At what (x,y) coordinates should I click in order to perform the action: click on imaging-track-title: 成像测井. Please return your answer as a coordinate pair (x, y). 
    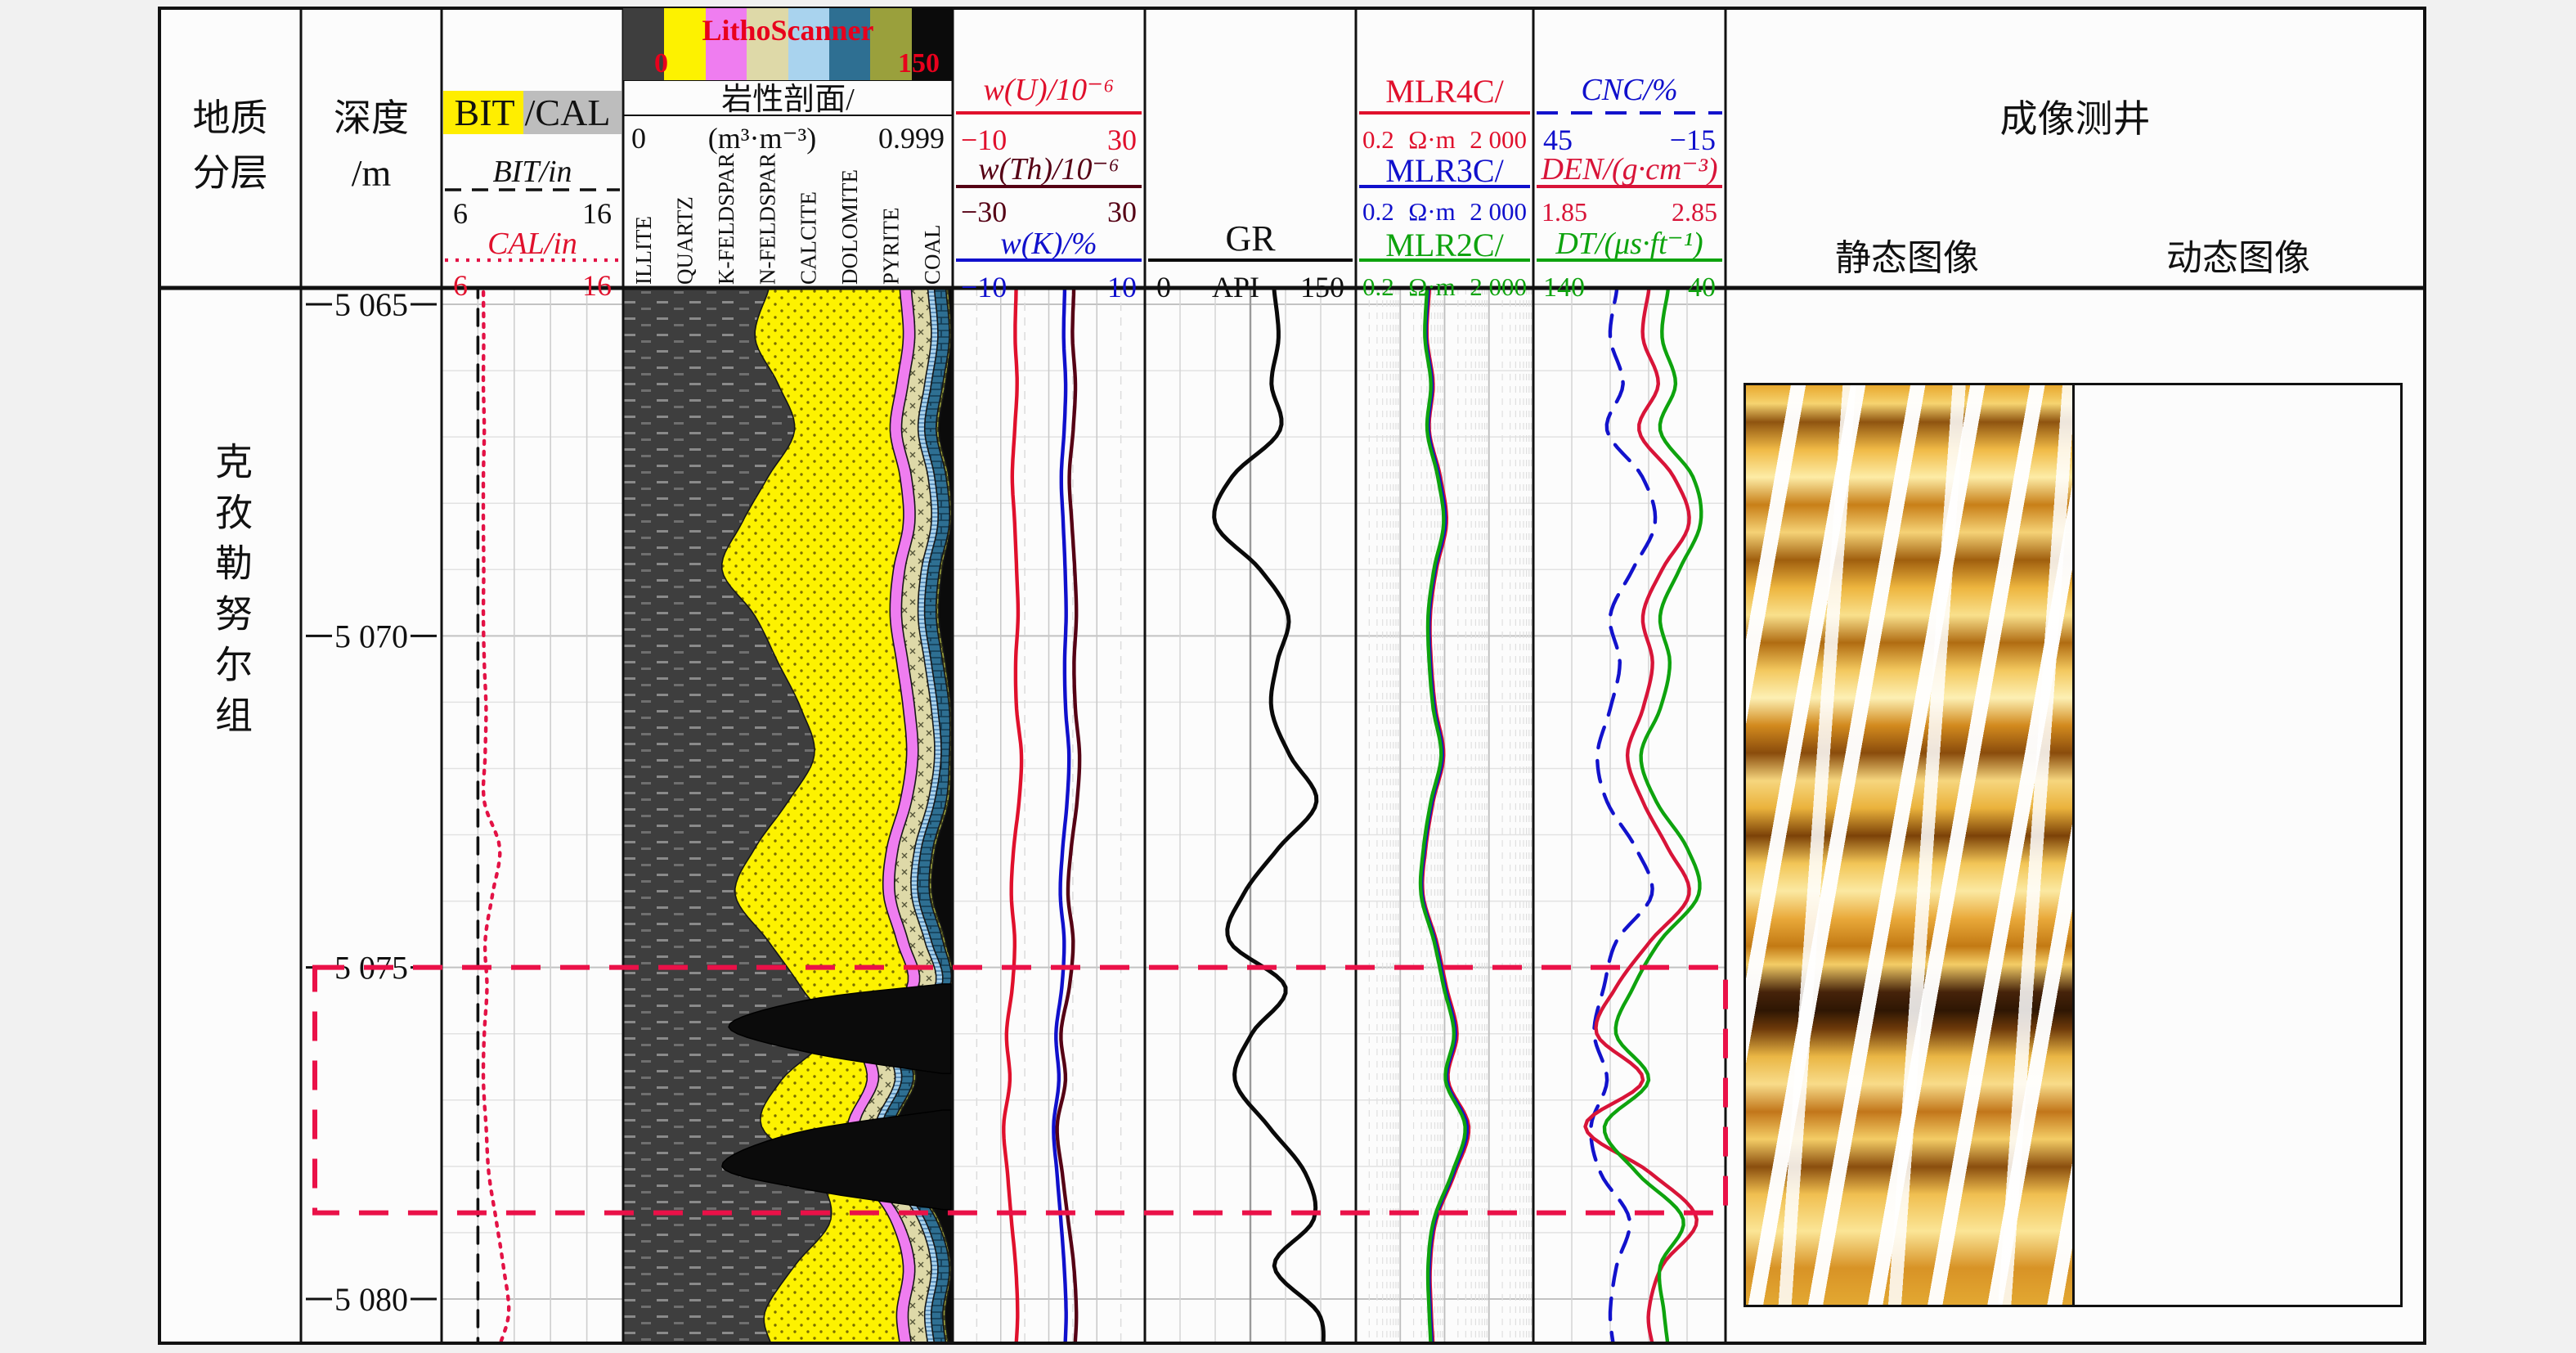
    Looking at the image, I should click on (2075, 119).